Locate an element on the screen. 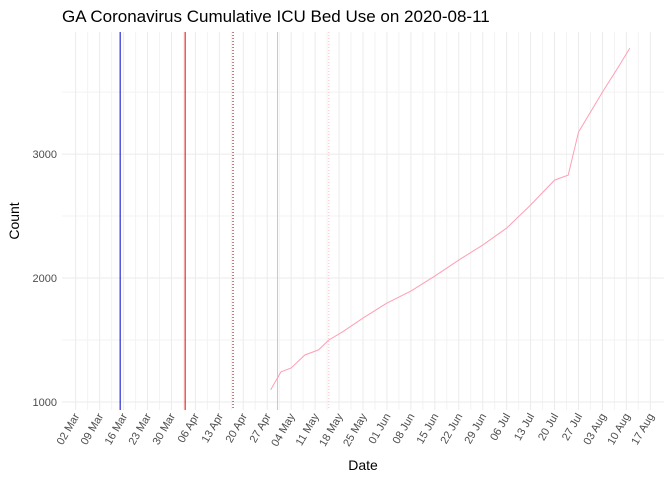 The width and height of the screenshot is (672, 485). x-tick-label: 06 Apr is located at coordinates (189, 428).